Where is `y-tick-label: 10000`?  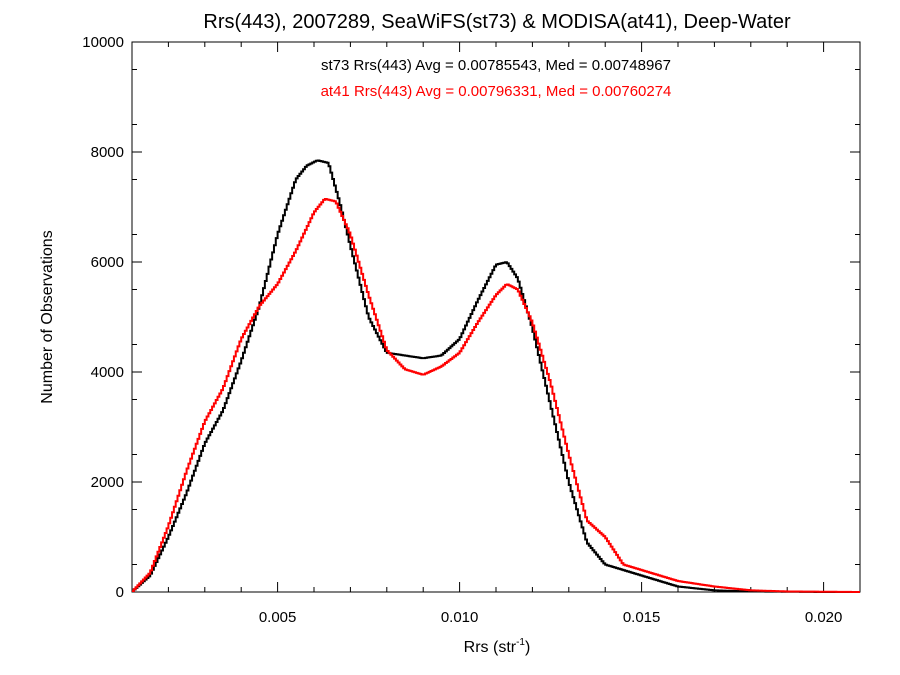
y-tick-label: 10000 is located at coordinates (103, 42).